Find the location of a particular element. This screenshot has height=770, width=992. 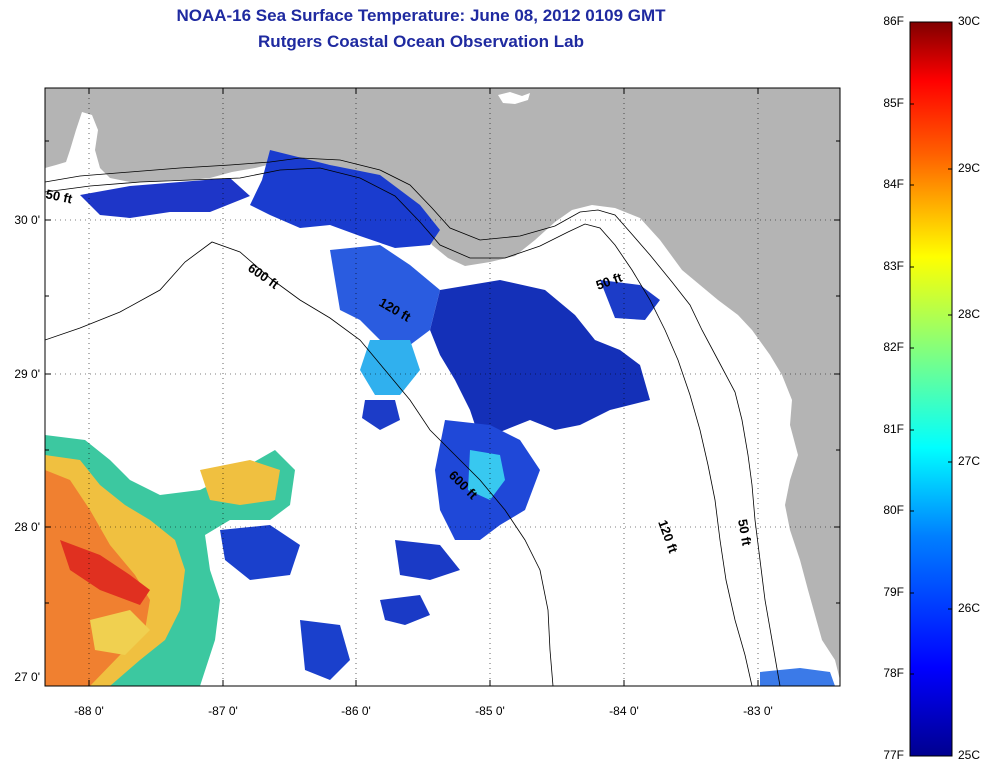

colorbar-ticks is located at coordinates (931, 389).